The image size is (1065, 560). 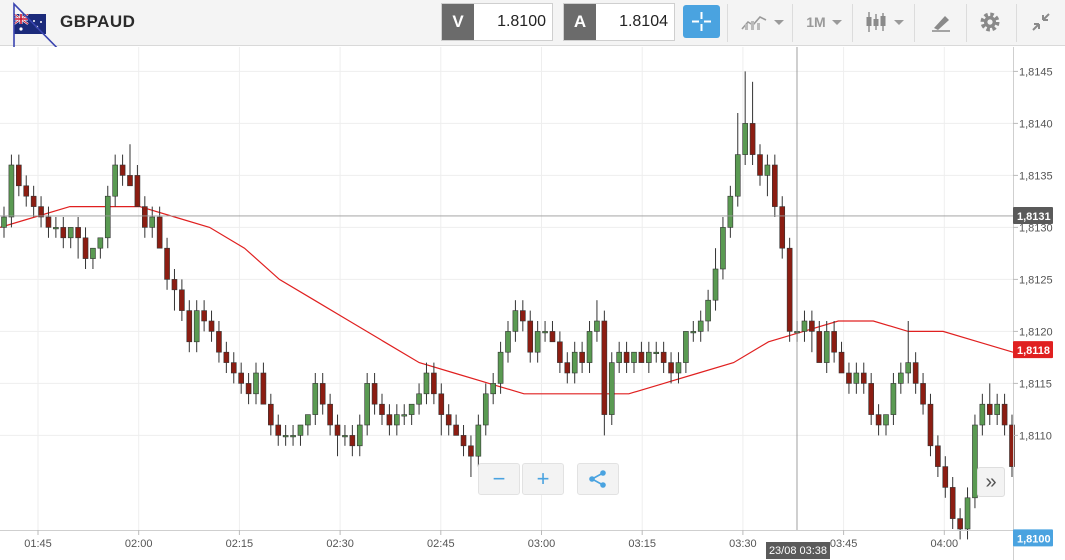 I want to click on crosshair-button, so click(x=701, y=21).